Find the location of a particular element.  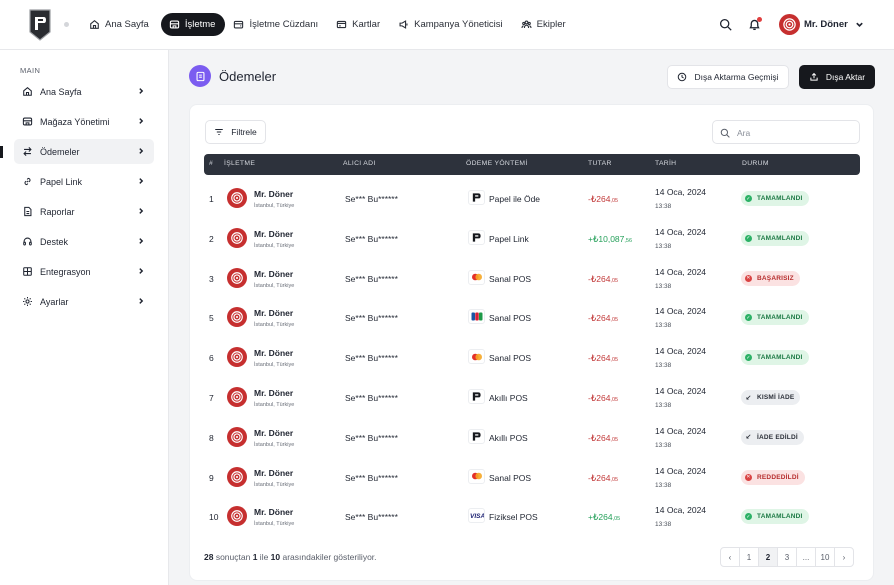

row-number: 7 is located at coordinates (211, 398).